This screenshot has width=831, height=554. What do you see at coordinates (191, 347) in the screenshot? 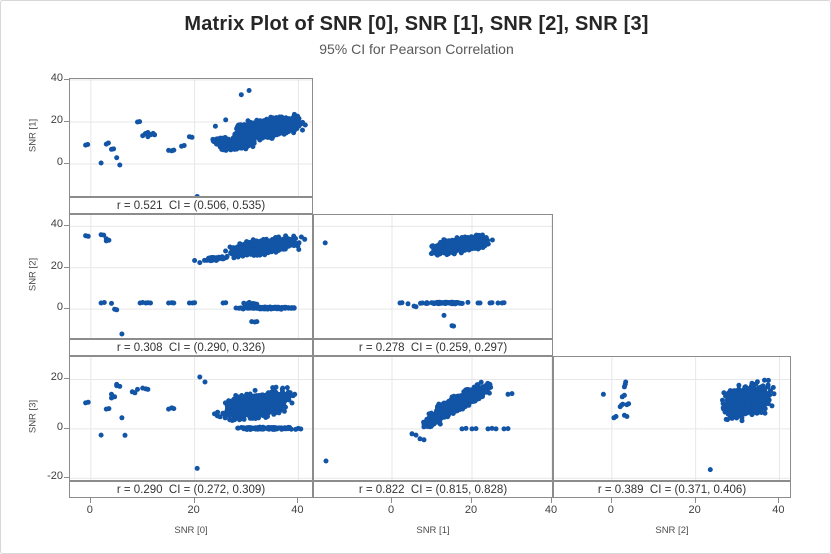
I see `correlation-label-SNR2-vs-SNR0: r = 0.308 CI = (0.290, 0.326)` at bounding box center [191, 347].